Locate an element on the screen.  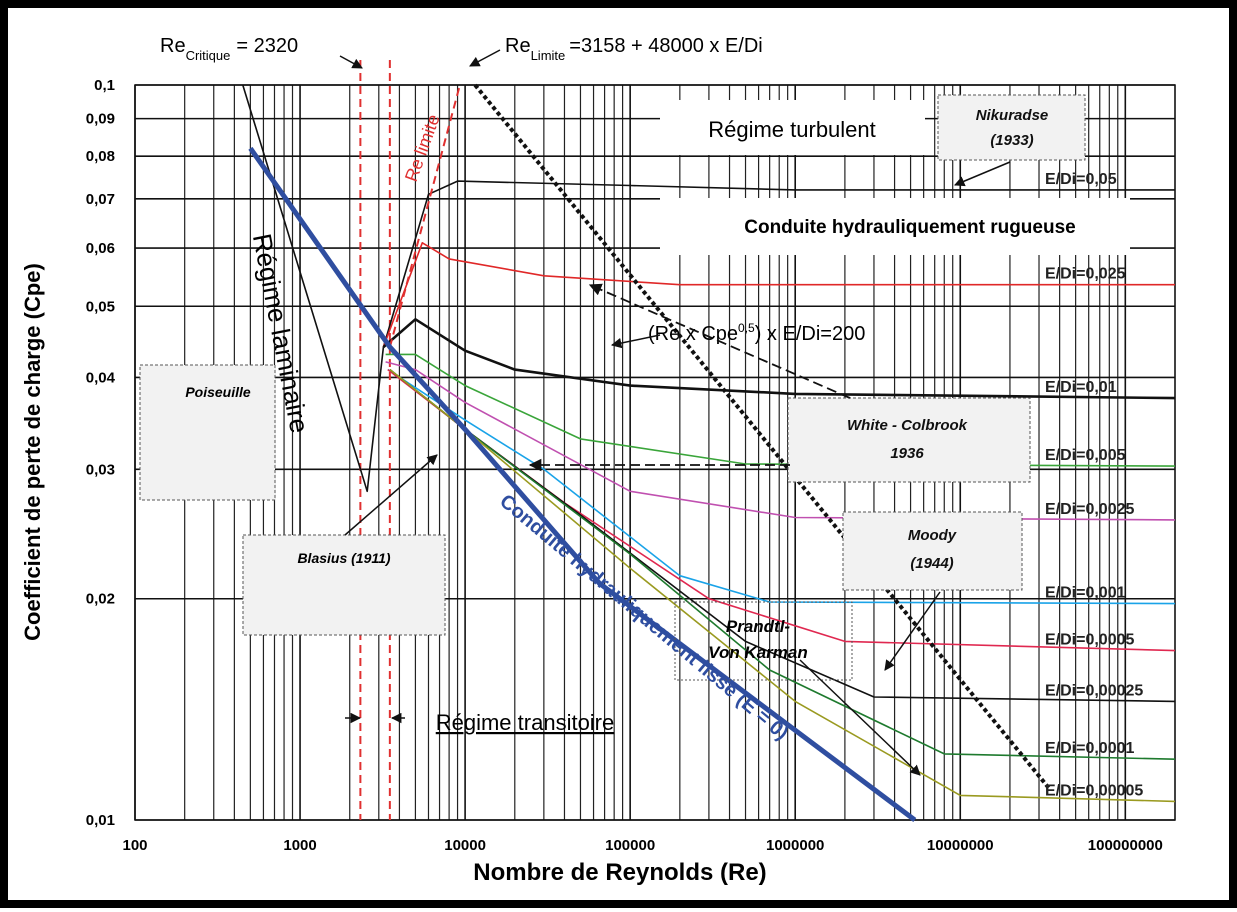
y-axis-title: Coefficient de perte de charge (Cpe) is located at coordinates (32, 452).